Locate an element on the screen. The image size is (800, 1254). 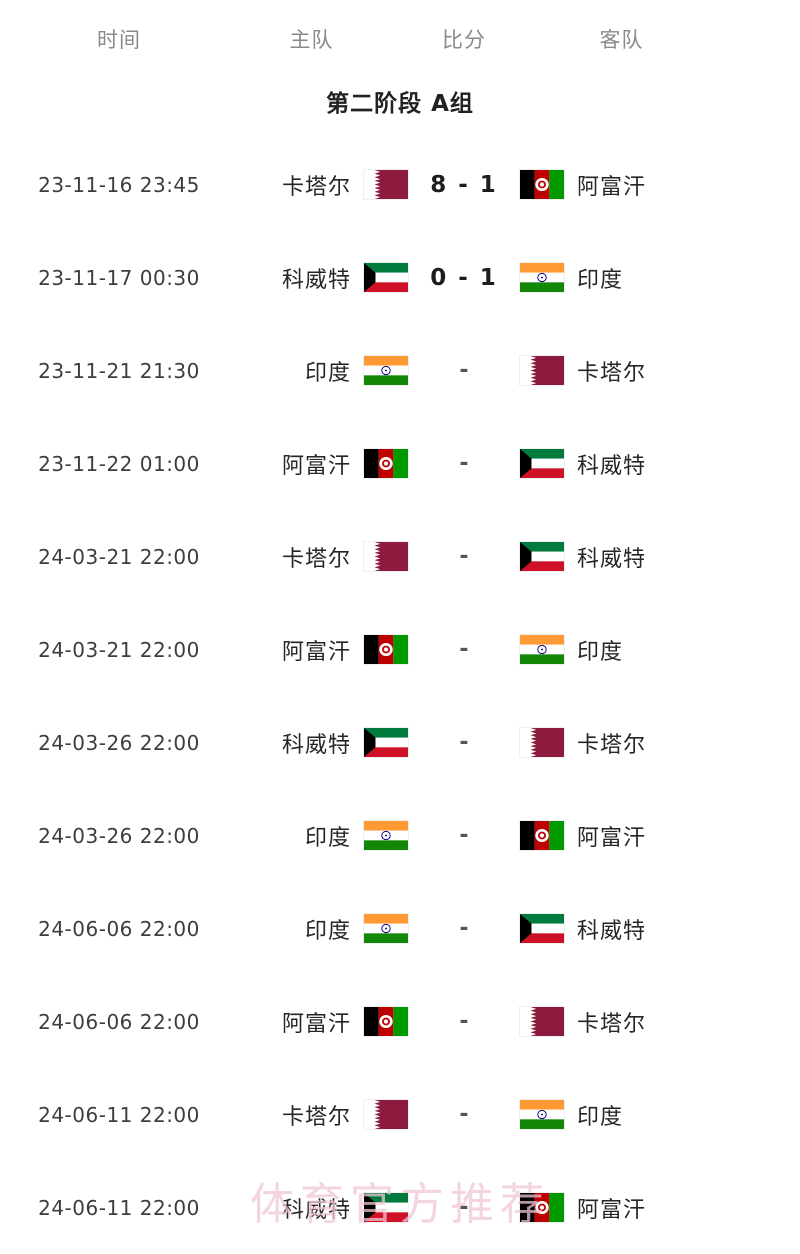
match-row: 24-06-11 22:00 卡塔尔 - 印度 is located at coordinates (400, 1114).